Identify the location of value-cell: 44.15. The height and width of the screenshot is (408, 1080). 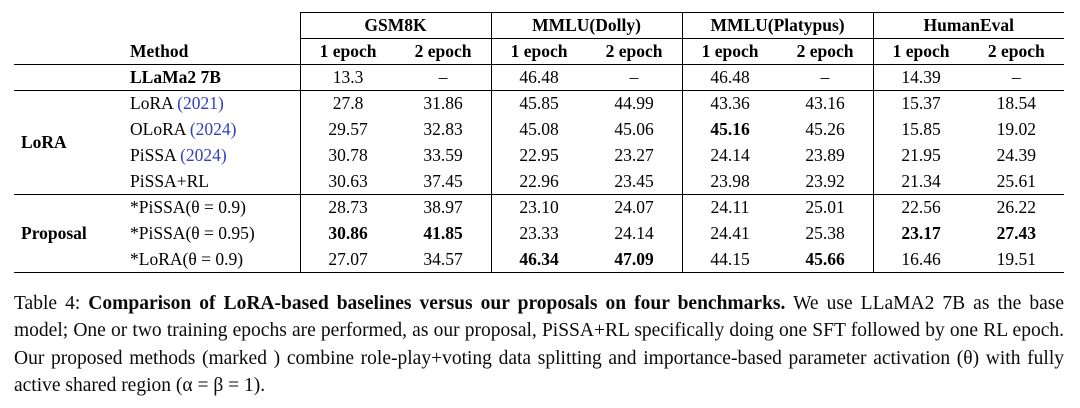
(729, 259).